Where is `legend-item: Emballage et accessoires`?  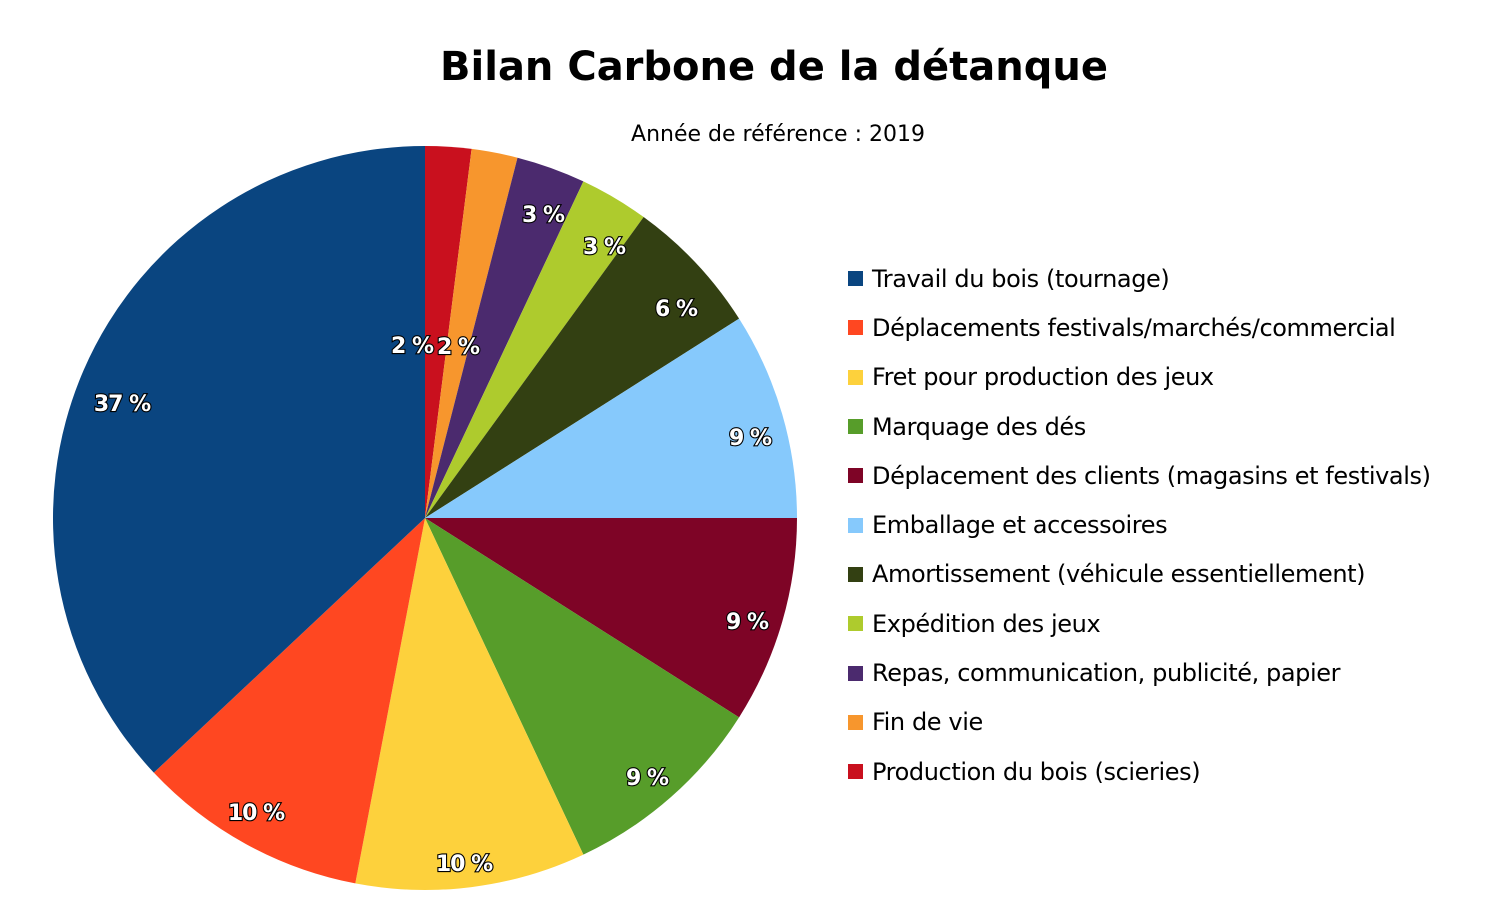
legend-item: Emballage et accessoires is located at coordinates (1139, 524).